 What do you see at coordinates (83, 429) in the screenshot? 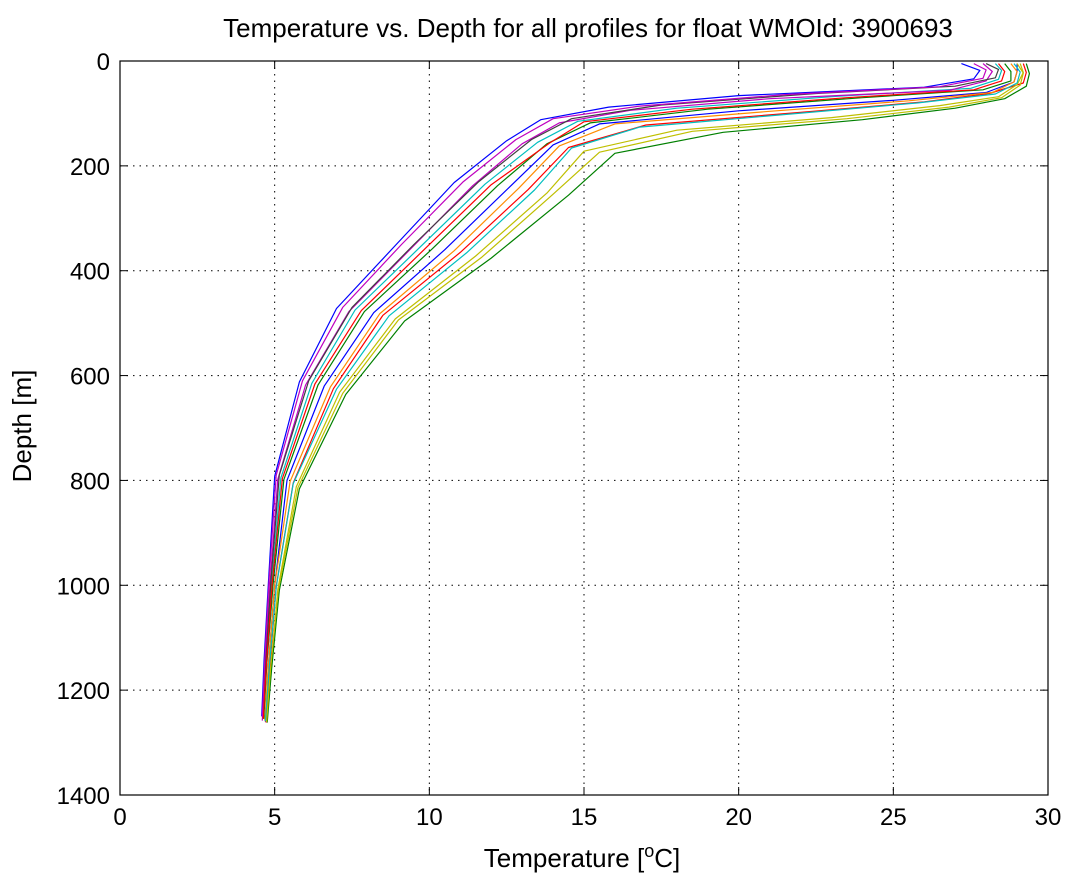
I see `y-tick-labels: 0 200 400 600 800 1000 1200 1400` at bounding box center [83, 429].